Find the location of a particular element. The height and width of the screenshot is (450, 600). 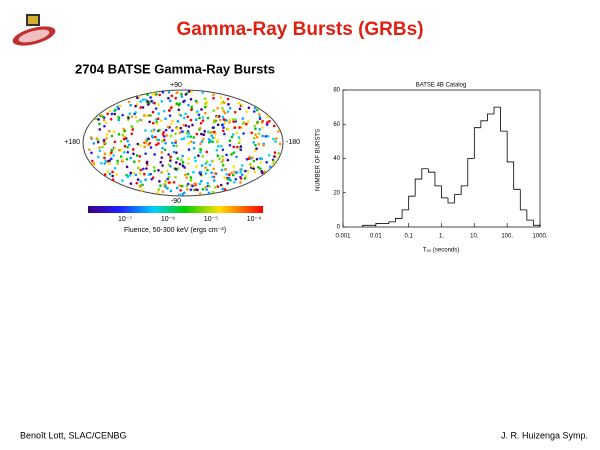

sky-map-title: 2704 BATSE Gamma-Ray Bursts is located at coordinates (175, 68).